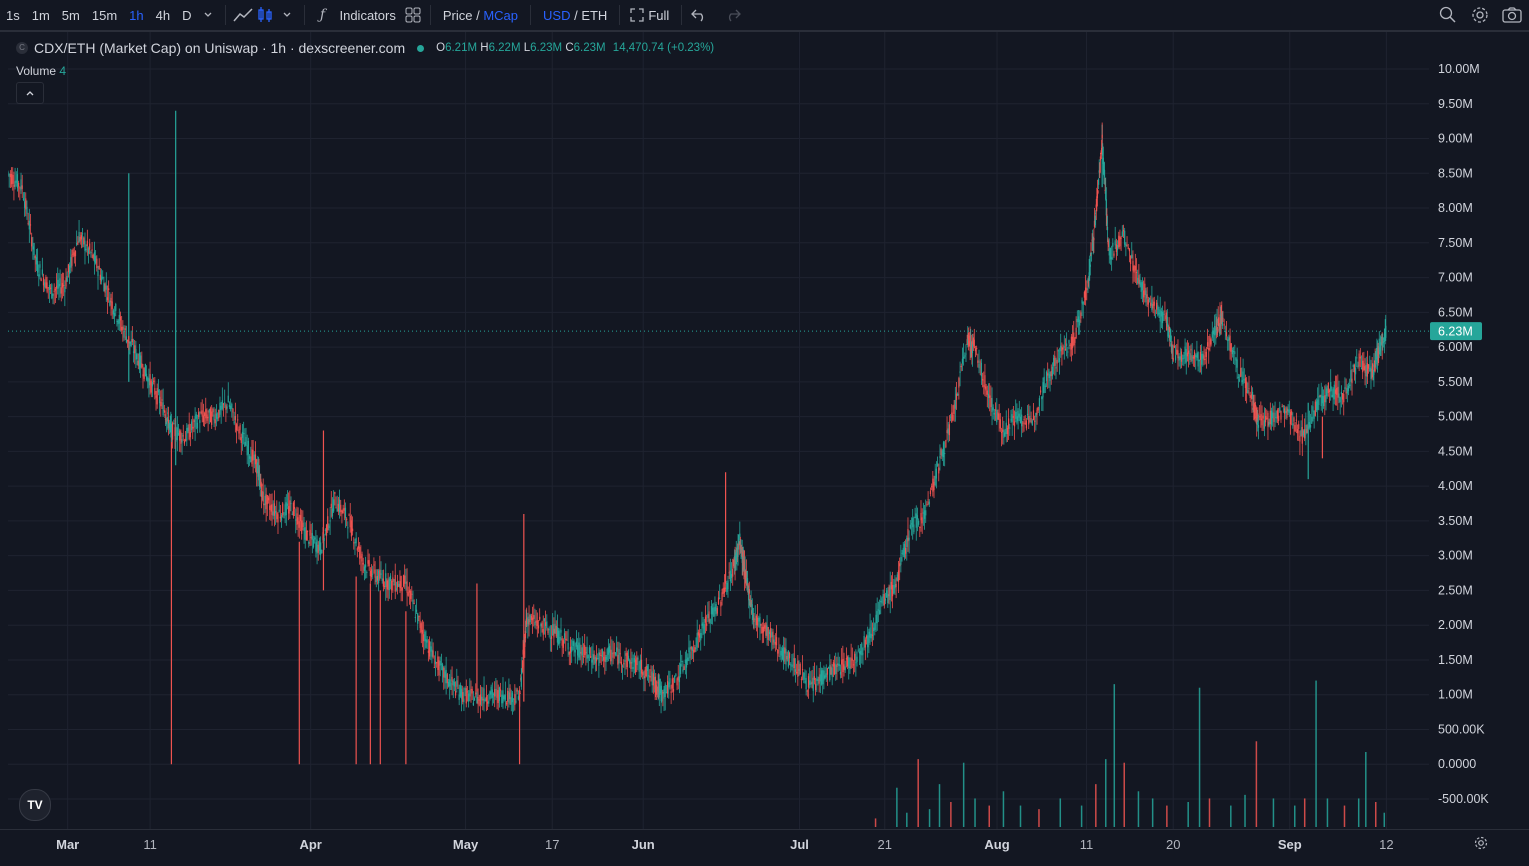 The width and height of the screenshot is (1529, 866). Describe the element at coordinates (35, 805) in the screenshot. I see `tradingview-logo: TV` at that location.